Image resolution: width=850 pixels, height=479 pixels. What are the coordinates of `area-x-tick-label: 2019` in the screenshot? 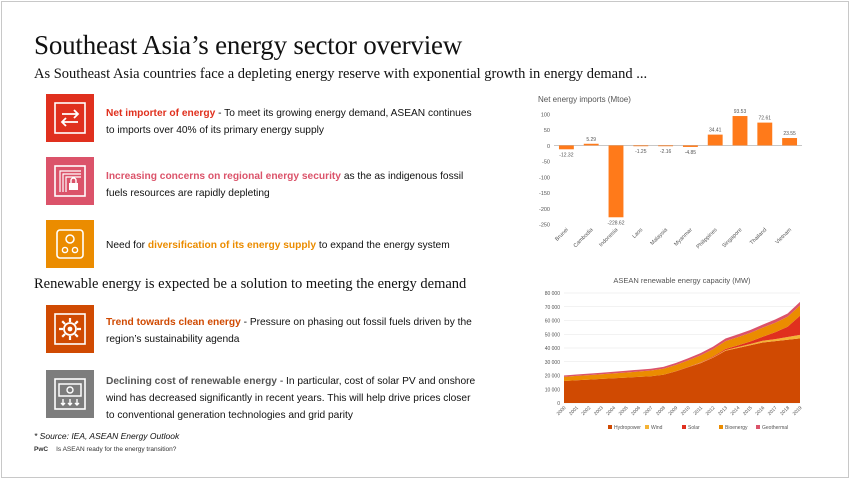 It's located at (798, 411).